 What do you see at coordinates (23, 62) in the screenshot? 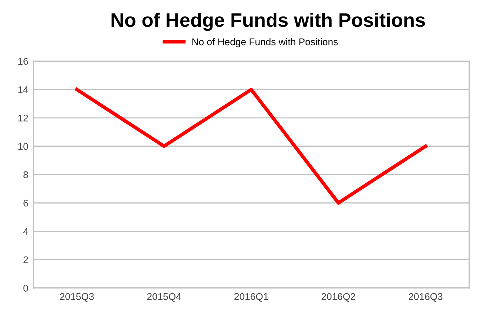
I see `y-tick-label: 16` at bounding box center [23, 62].